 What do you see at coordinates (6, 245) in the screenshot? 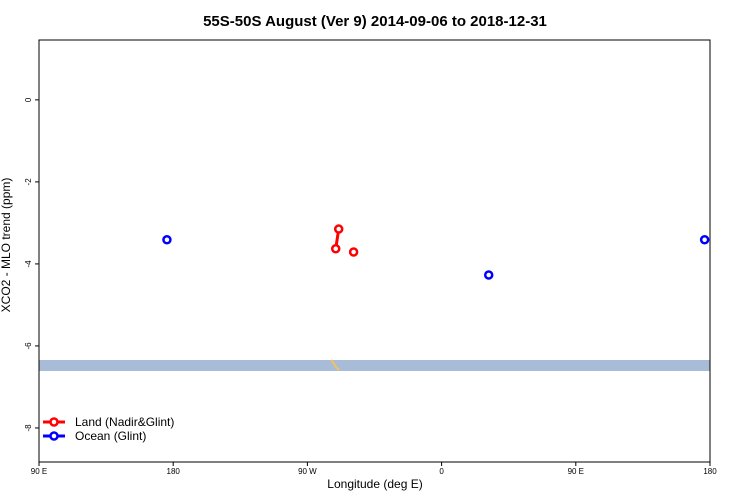
I see `y-axis-label: XCO2 - MLO trend (ppm)` at bounding box center [6, 245].